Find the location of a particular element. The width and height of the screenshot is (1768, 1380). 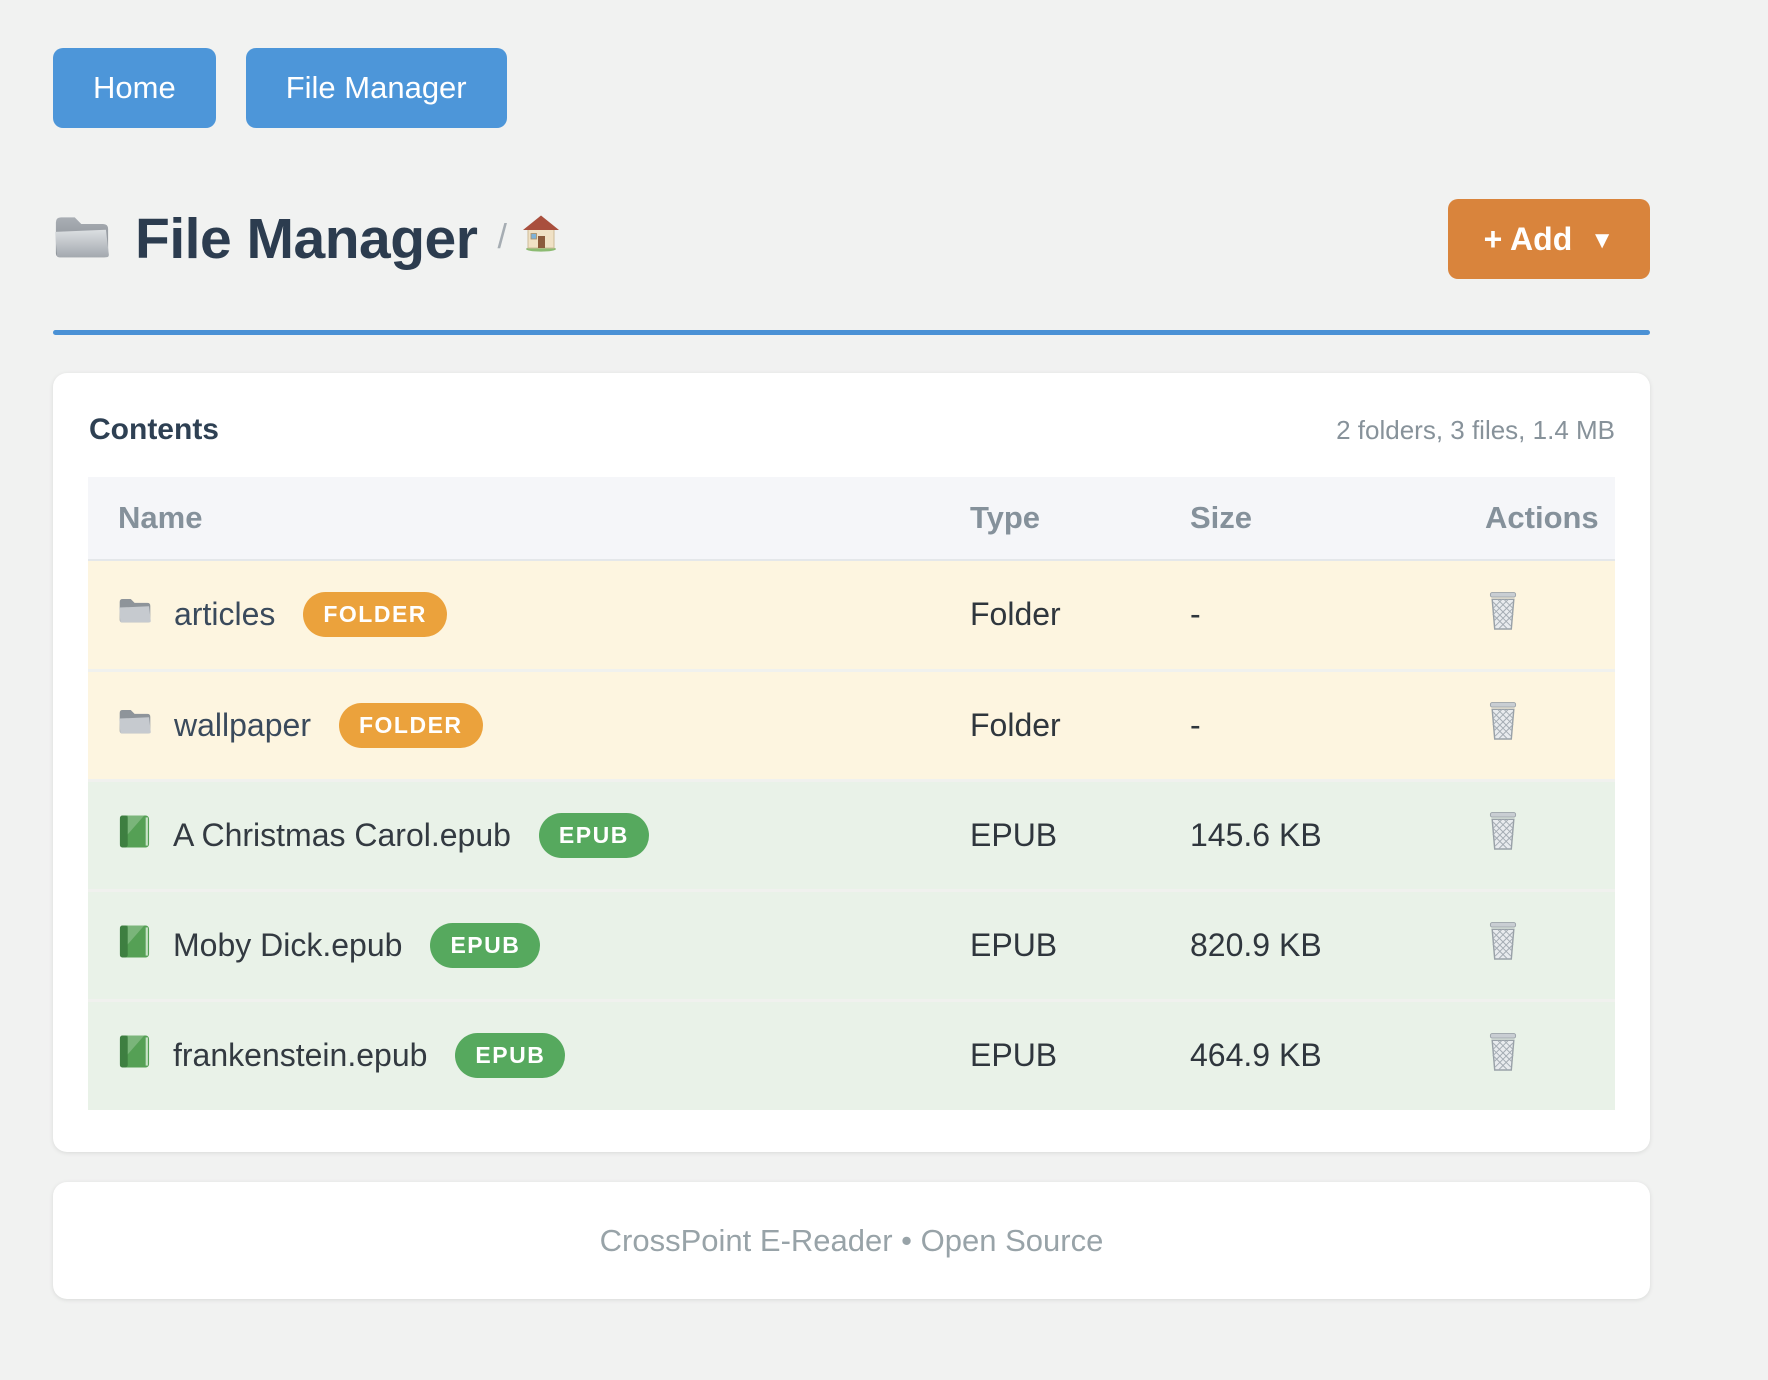

footer-text: CrossPoint E-Reader • Open Source is located at coordinates (851, 1240).